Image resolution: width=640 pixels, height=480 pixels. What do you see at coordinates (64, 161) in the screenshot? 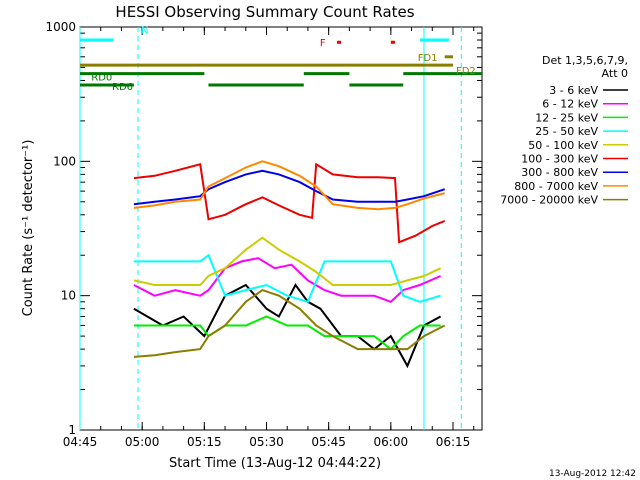
I see `y-tick-label: 100` at bounding box center [64, 161].